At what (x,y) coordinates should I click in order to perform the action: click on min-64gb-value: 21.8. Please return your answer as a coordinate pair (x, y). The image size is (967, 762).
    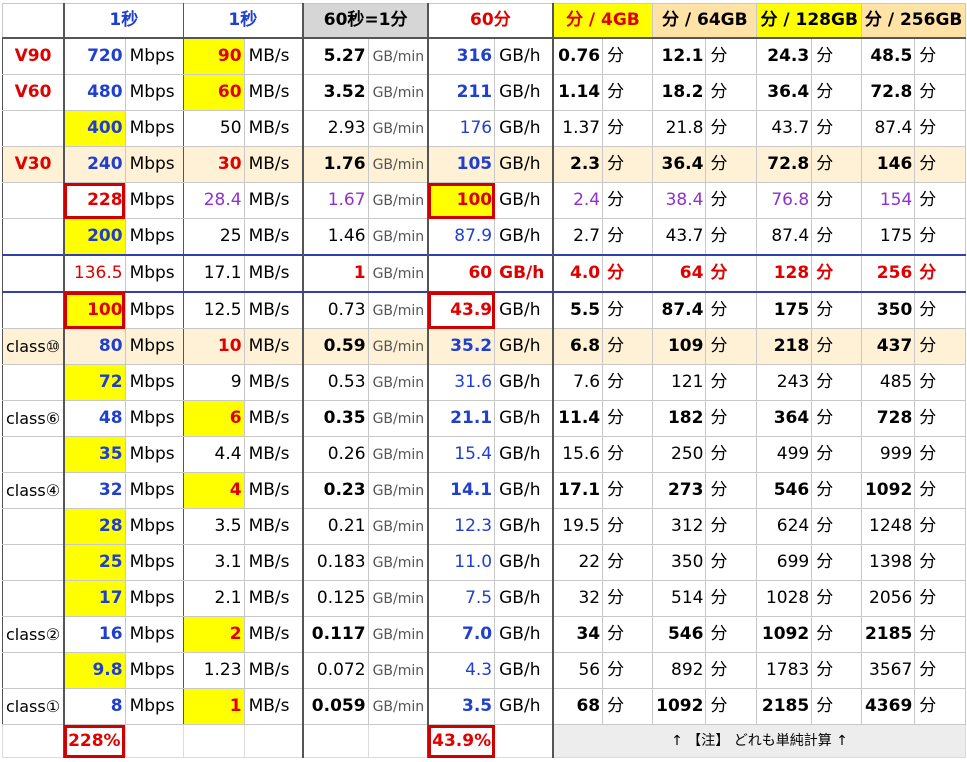
    Looking at the image, I should click on (679, 128).